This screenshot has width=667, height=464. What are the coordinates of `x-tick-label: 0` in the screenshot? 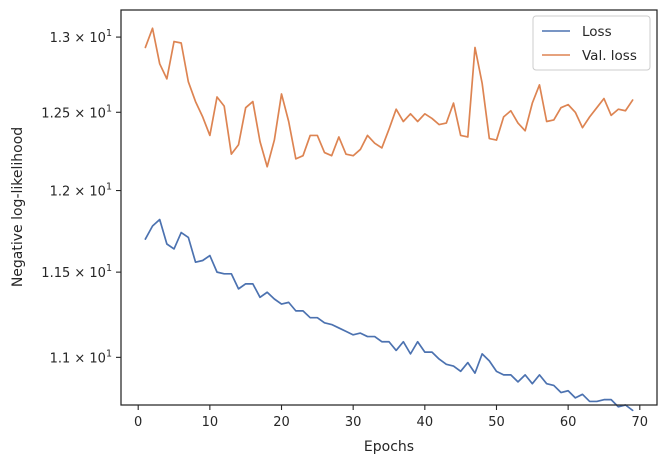 It's located at (138, 422).